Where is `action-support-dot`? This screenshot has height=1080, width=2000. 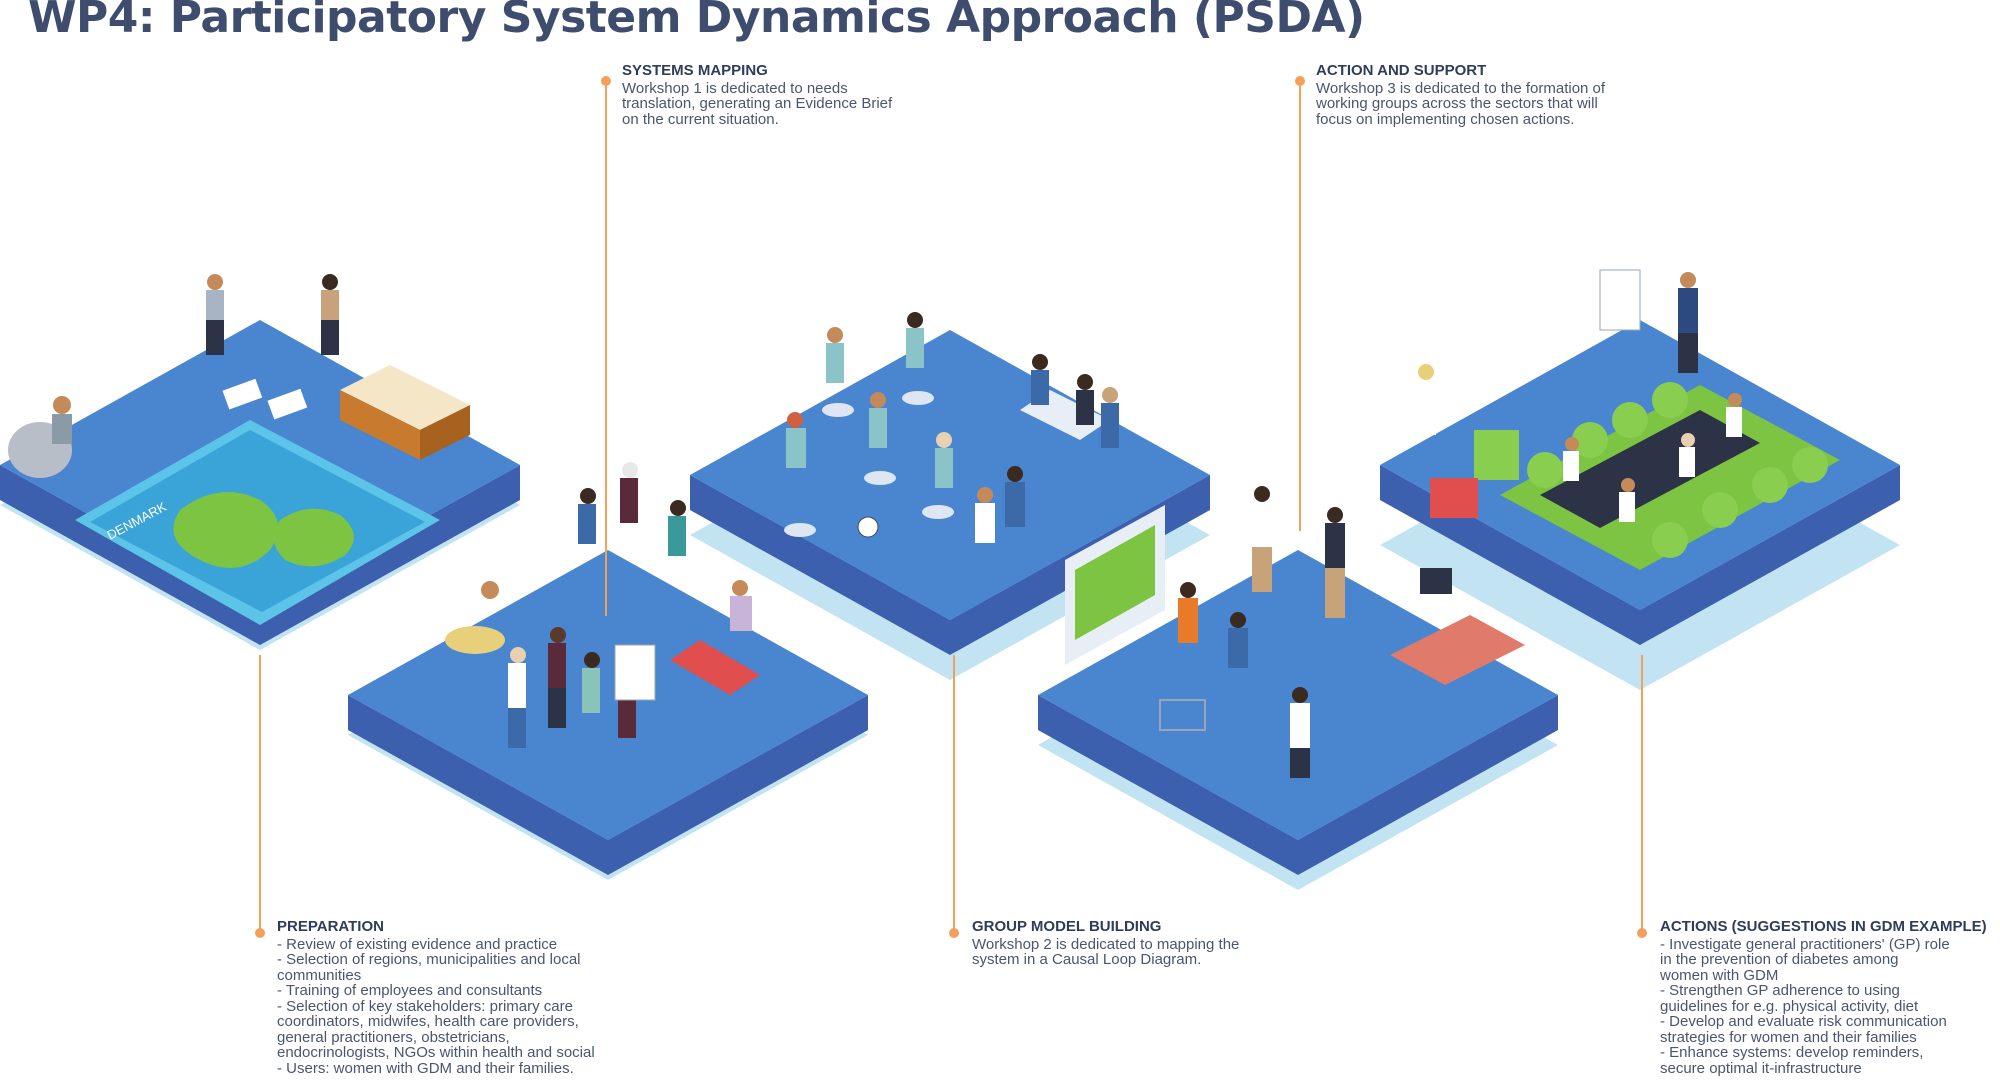 action-support-dot is located at coordinates (1300, 81).